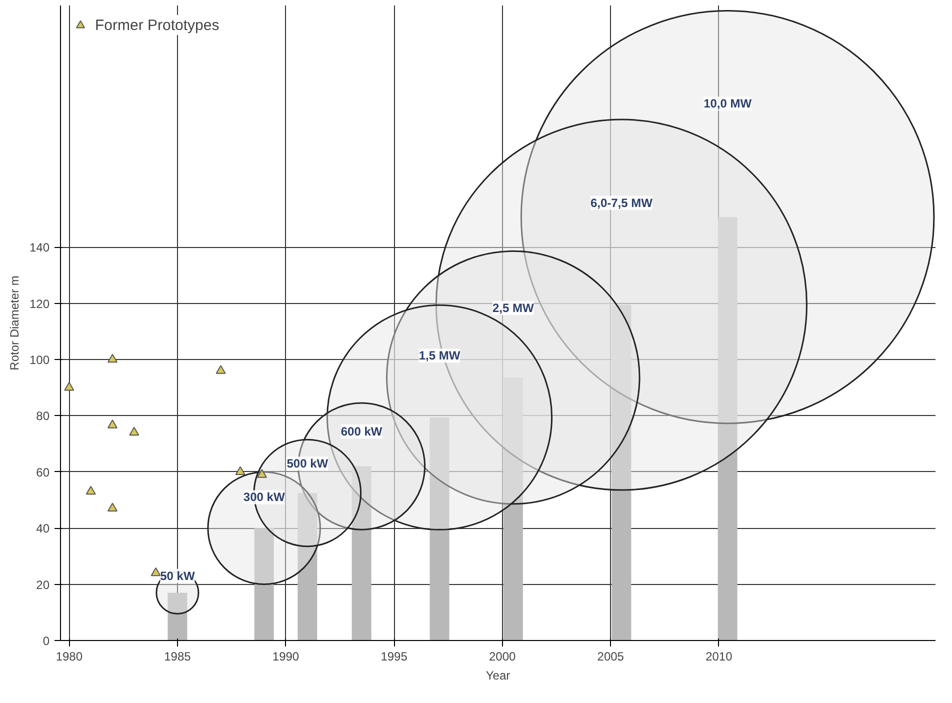 The width and height of the screenshot is (952, 703). I want to click on x-tick-label: 1990, so click(286, 657).